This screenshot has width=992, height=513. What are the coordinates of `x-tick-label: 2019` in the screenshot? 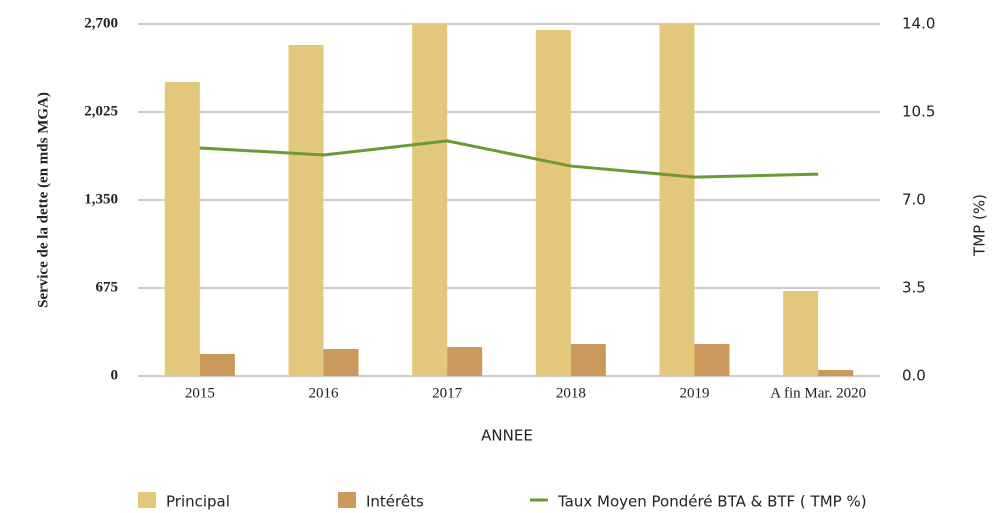 It's located at (695, 393).